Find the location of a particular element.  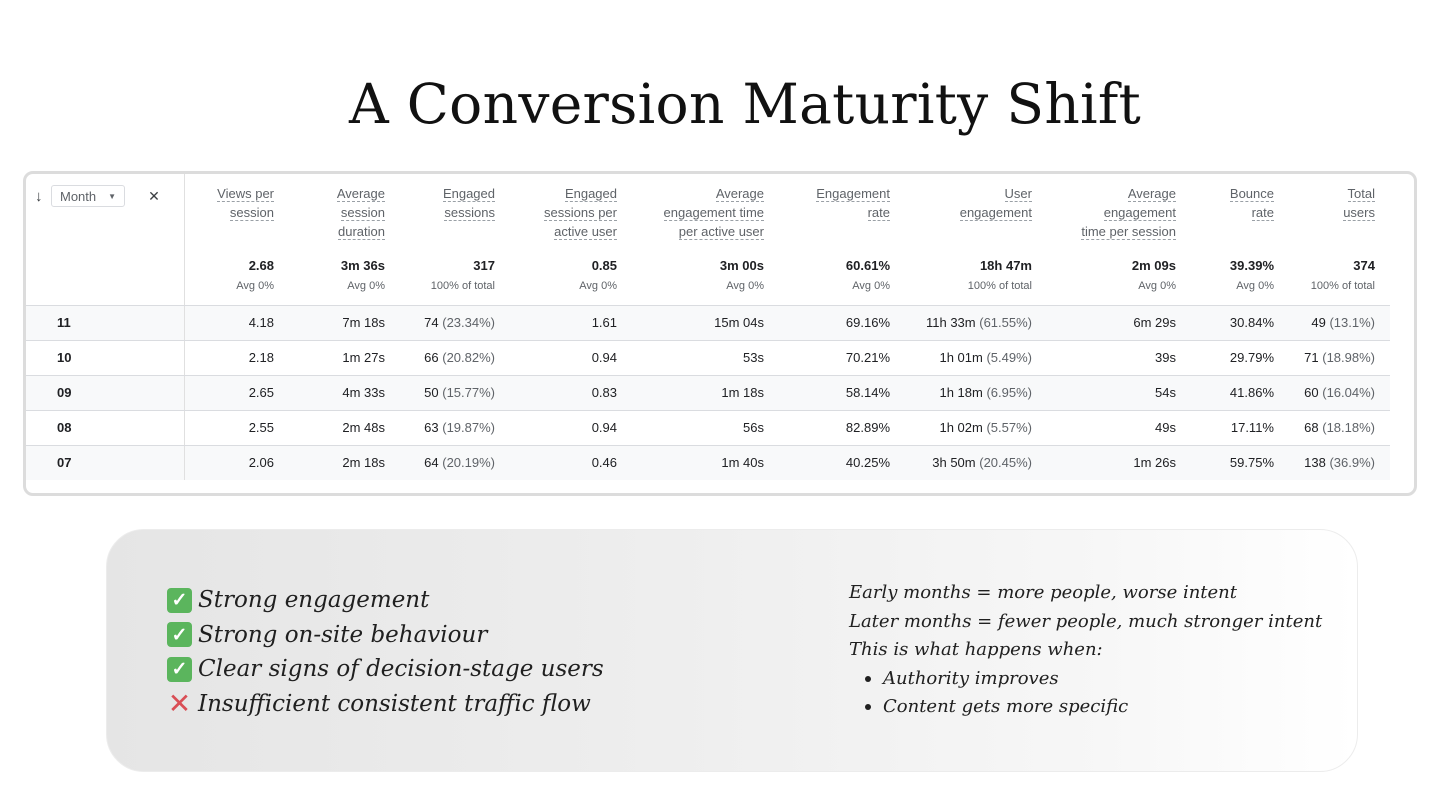

total-cell: 317 100% of total is located at coordinates (455, 279).